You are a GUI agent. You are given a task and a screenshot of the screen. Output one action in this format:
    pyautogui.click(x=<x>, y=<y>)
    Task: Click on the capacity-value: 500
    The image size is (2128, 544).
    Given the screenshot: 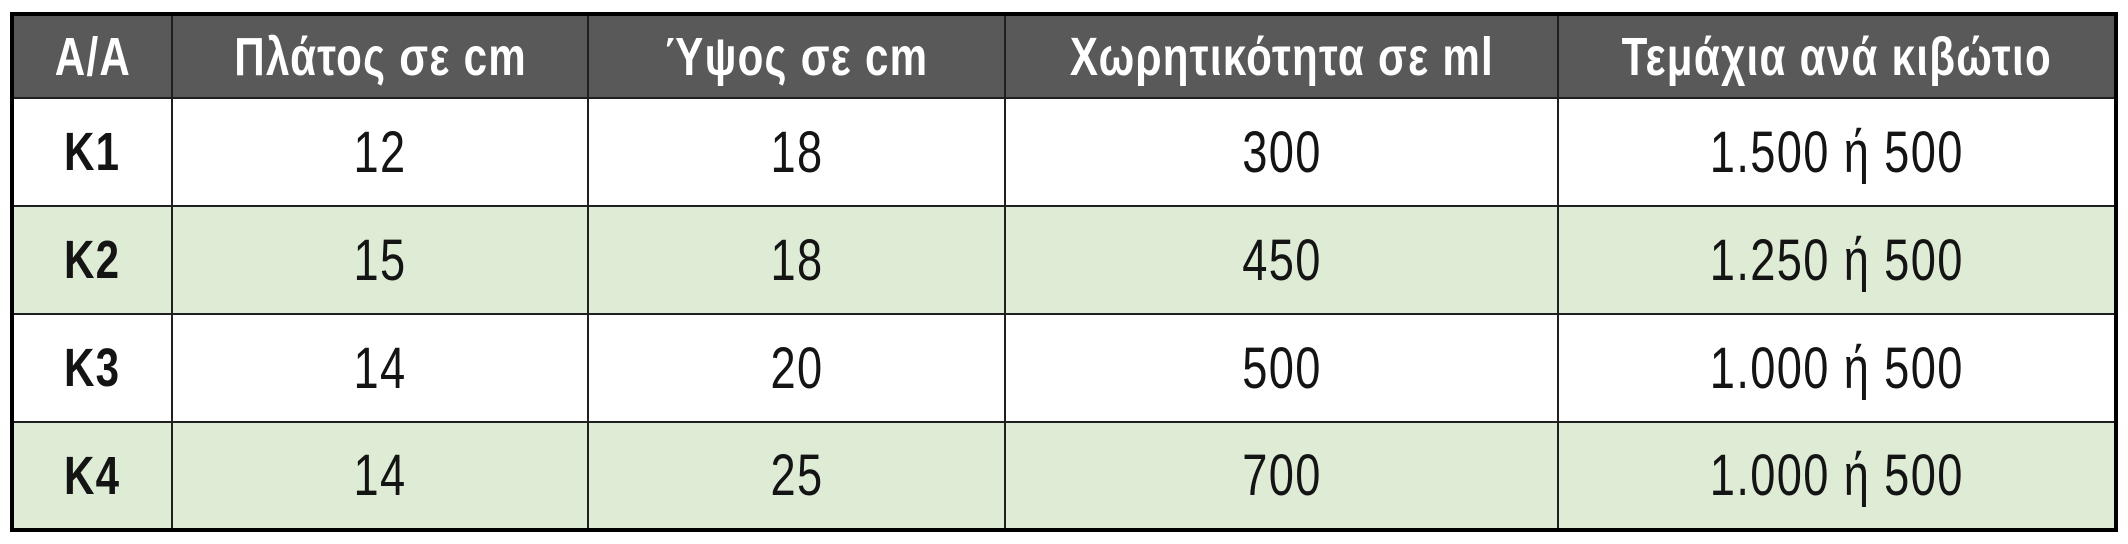 What is the action you would take?
    pyautogui.click(x=1281, y=368)
    